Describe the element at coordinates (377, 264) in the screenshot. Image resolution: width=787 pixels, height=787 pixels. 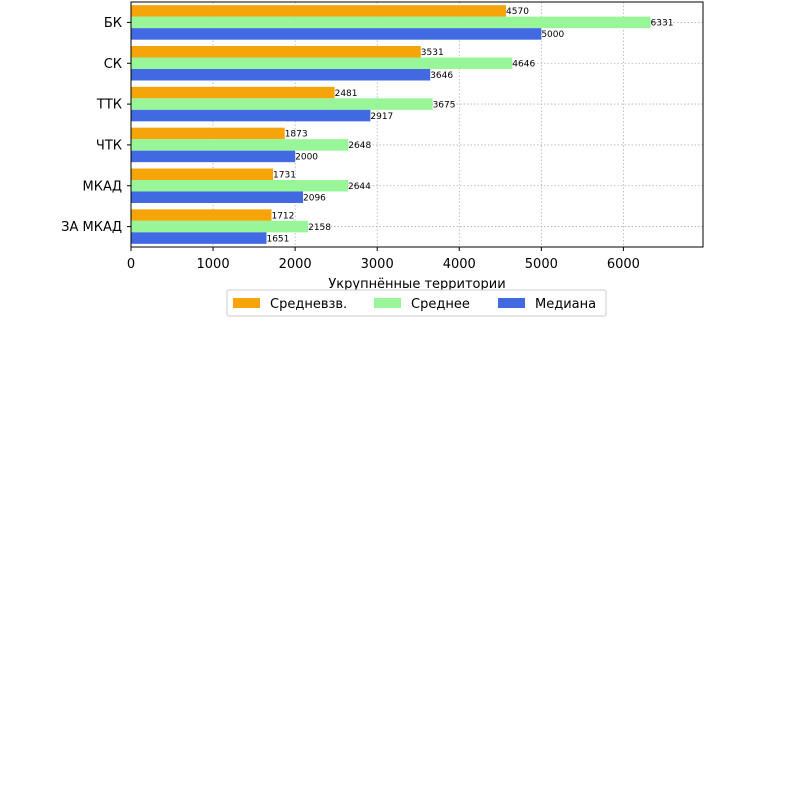
I see `x-tick-label: 3000` at that location.